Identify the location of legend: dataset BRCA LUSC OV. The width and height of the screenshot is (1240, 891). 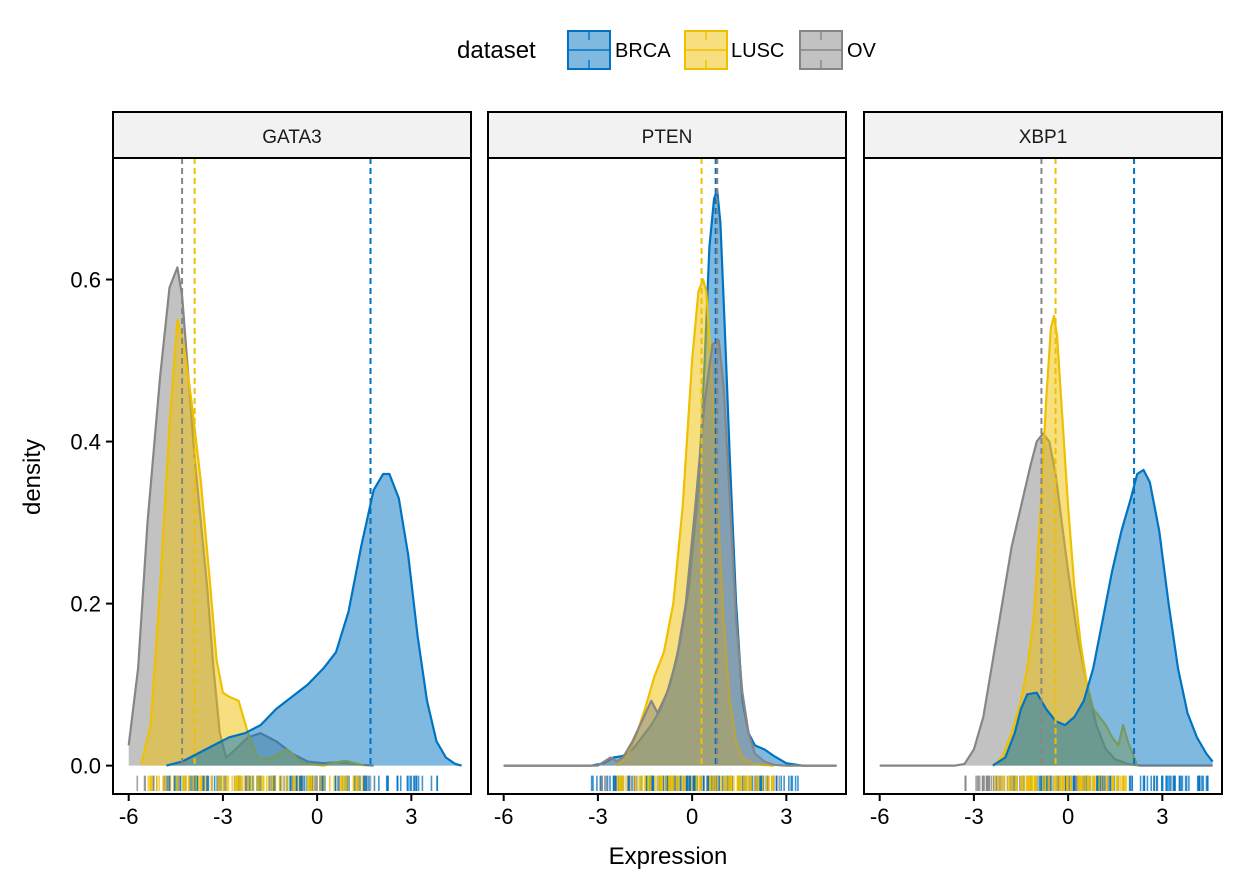
(667, 50).